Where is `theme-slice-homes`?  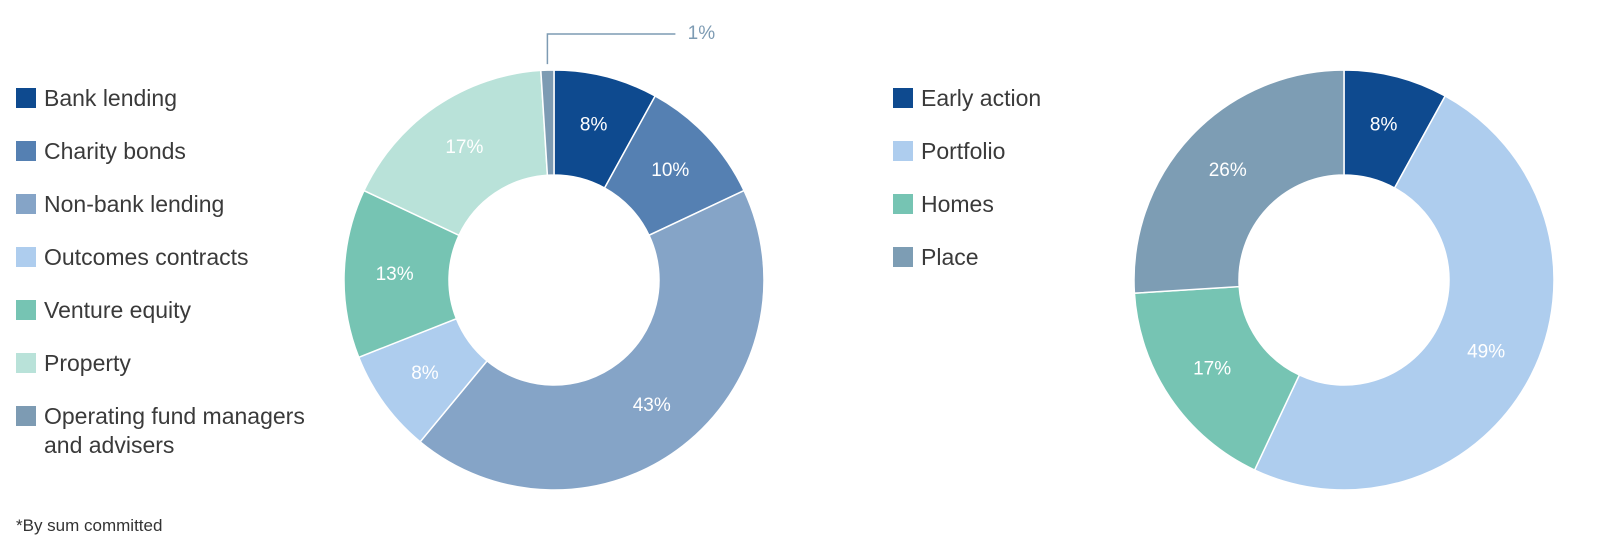 theme-slice-homes is located at coordinates (1217, 378).